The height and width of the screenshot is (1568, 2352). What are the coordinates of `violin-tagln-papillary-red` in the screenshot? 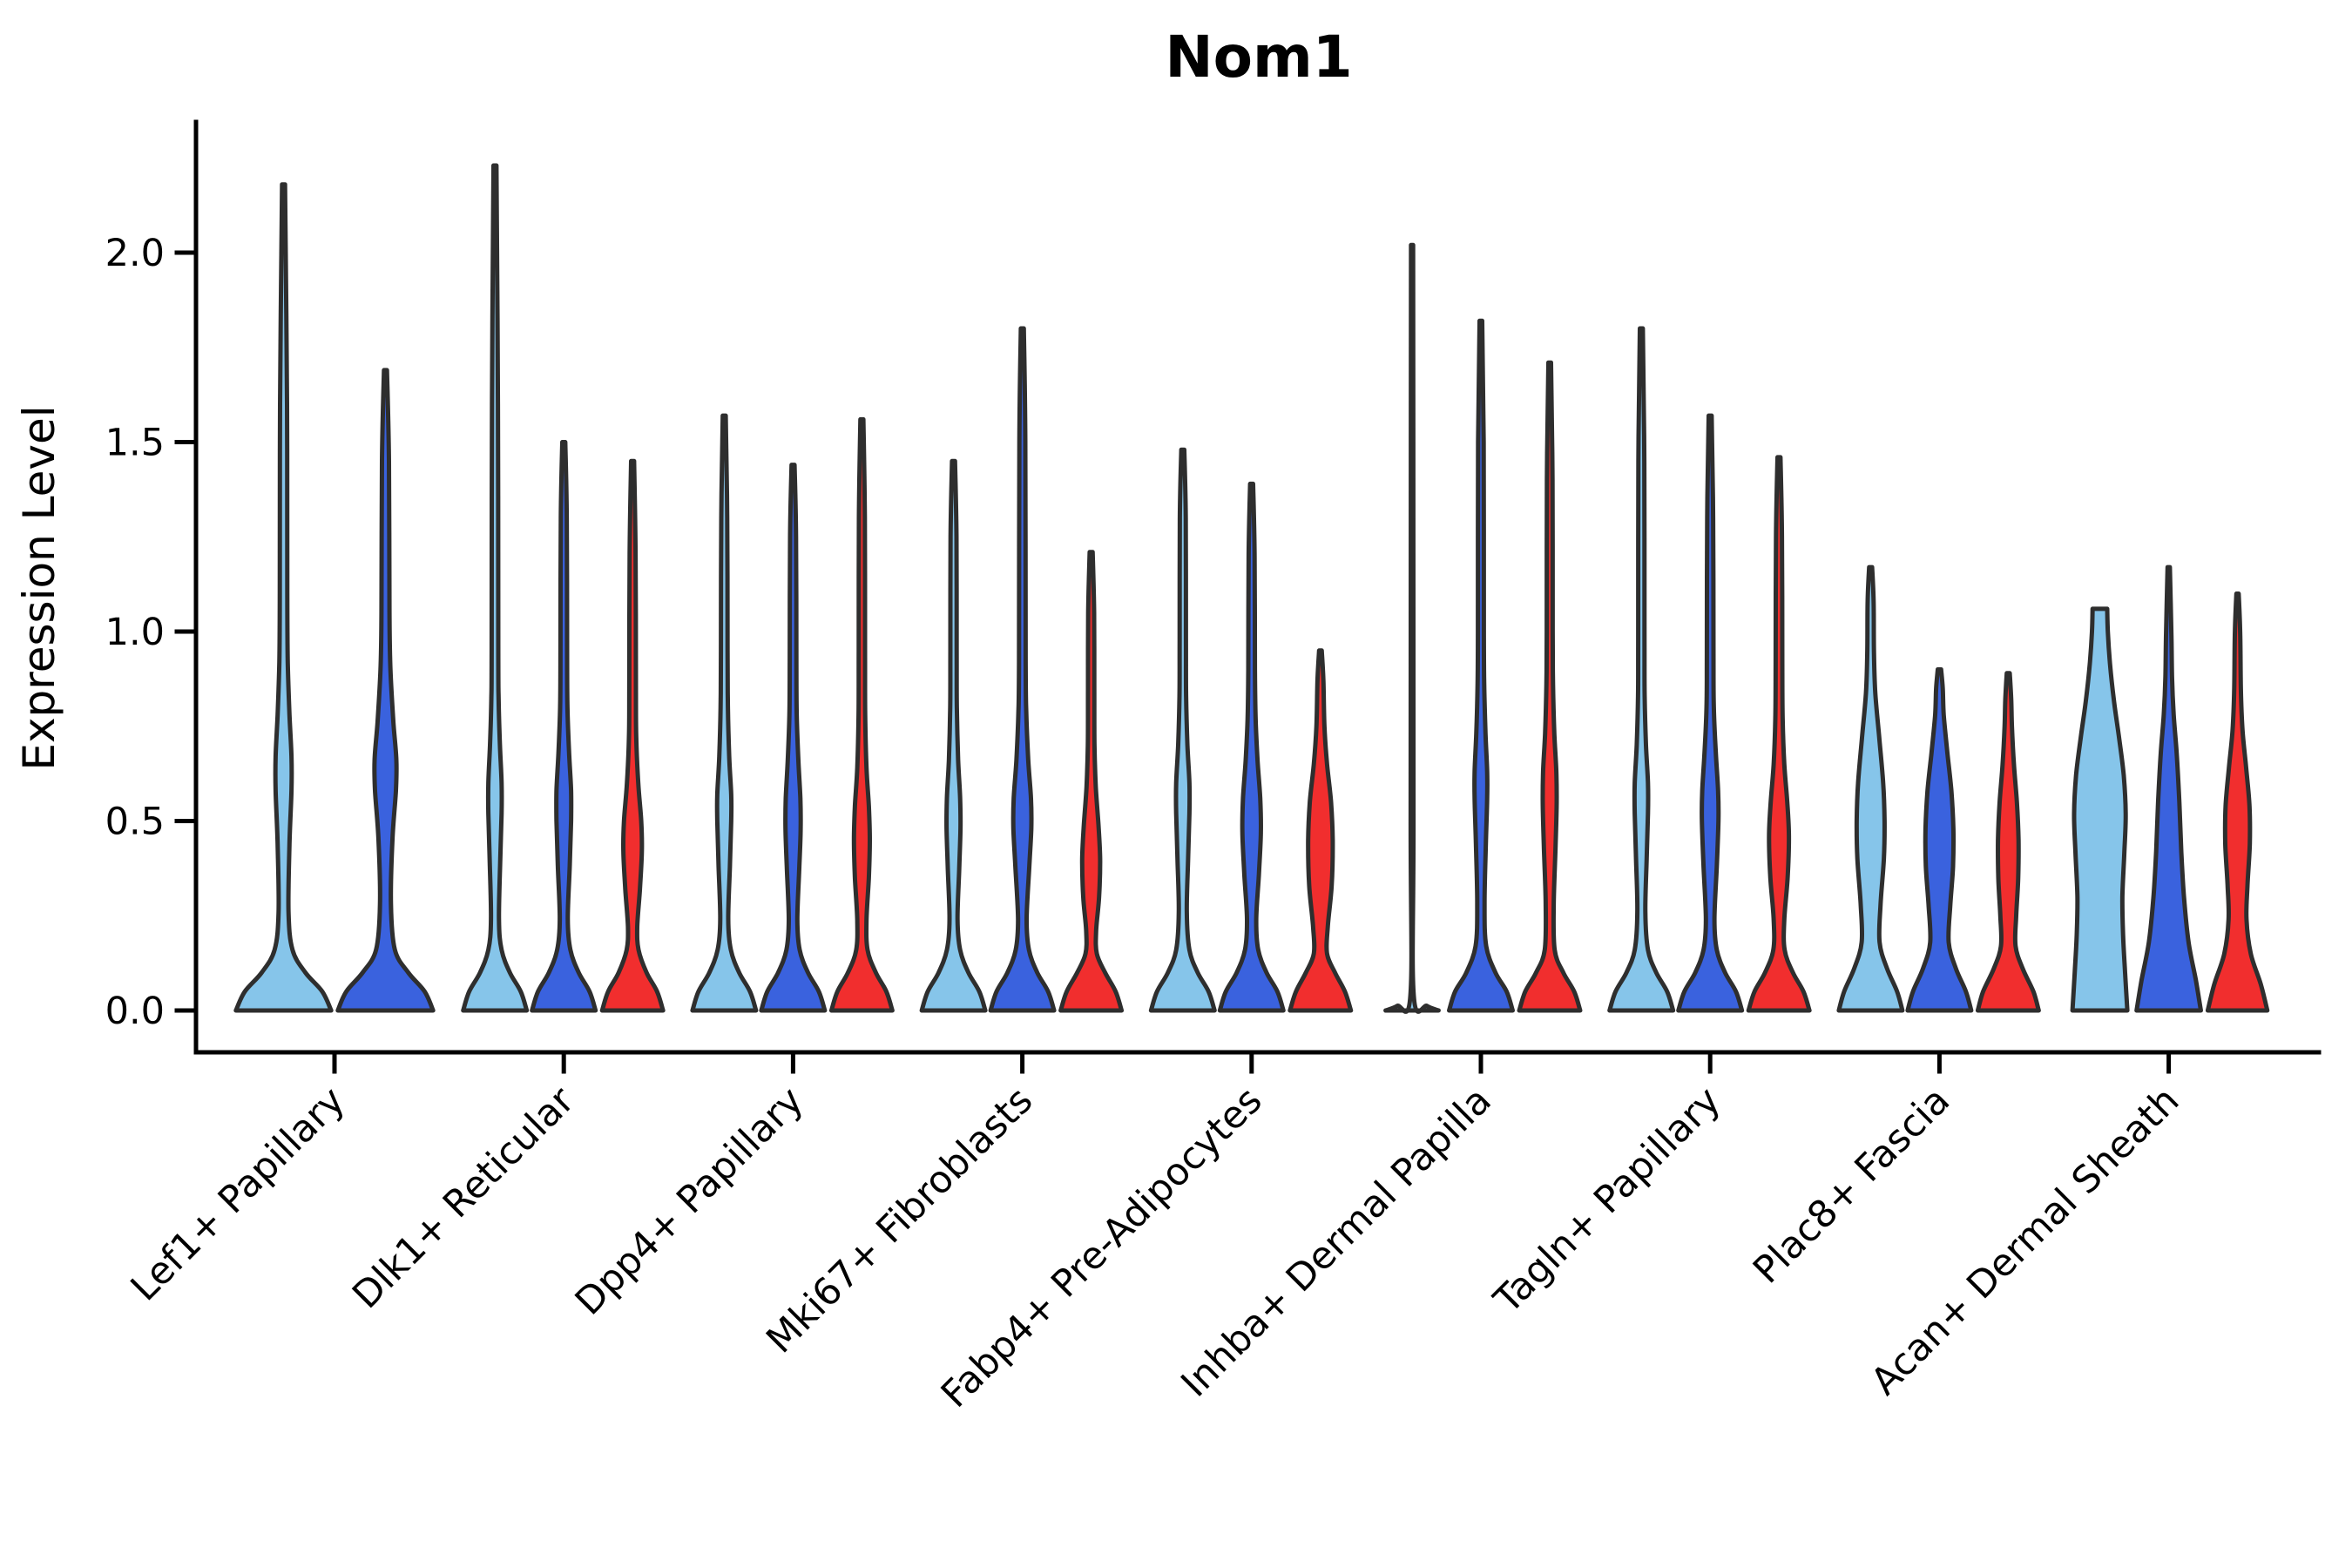 It's located at (1779, 734).